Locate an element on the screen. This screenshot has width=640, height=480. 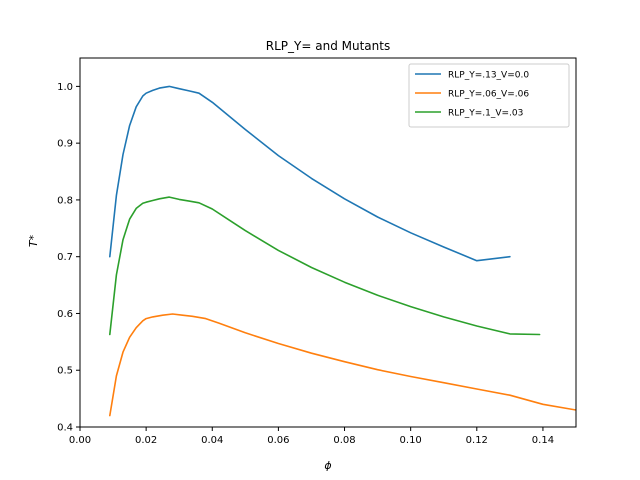
x-tick-label: 0.12 is located at coordinates (477, 440).